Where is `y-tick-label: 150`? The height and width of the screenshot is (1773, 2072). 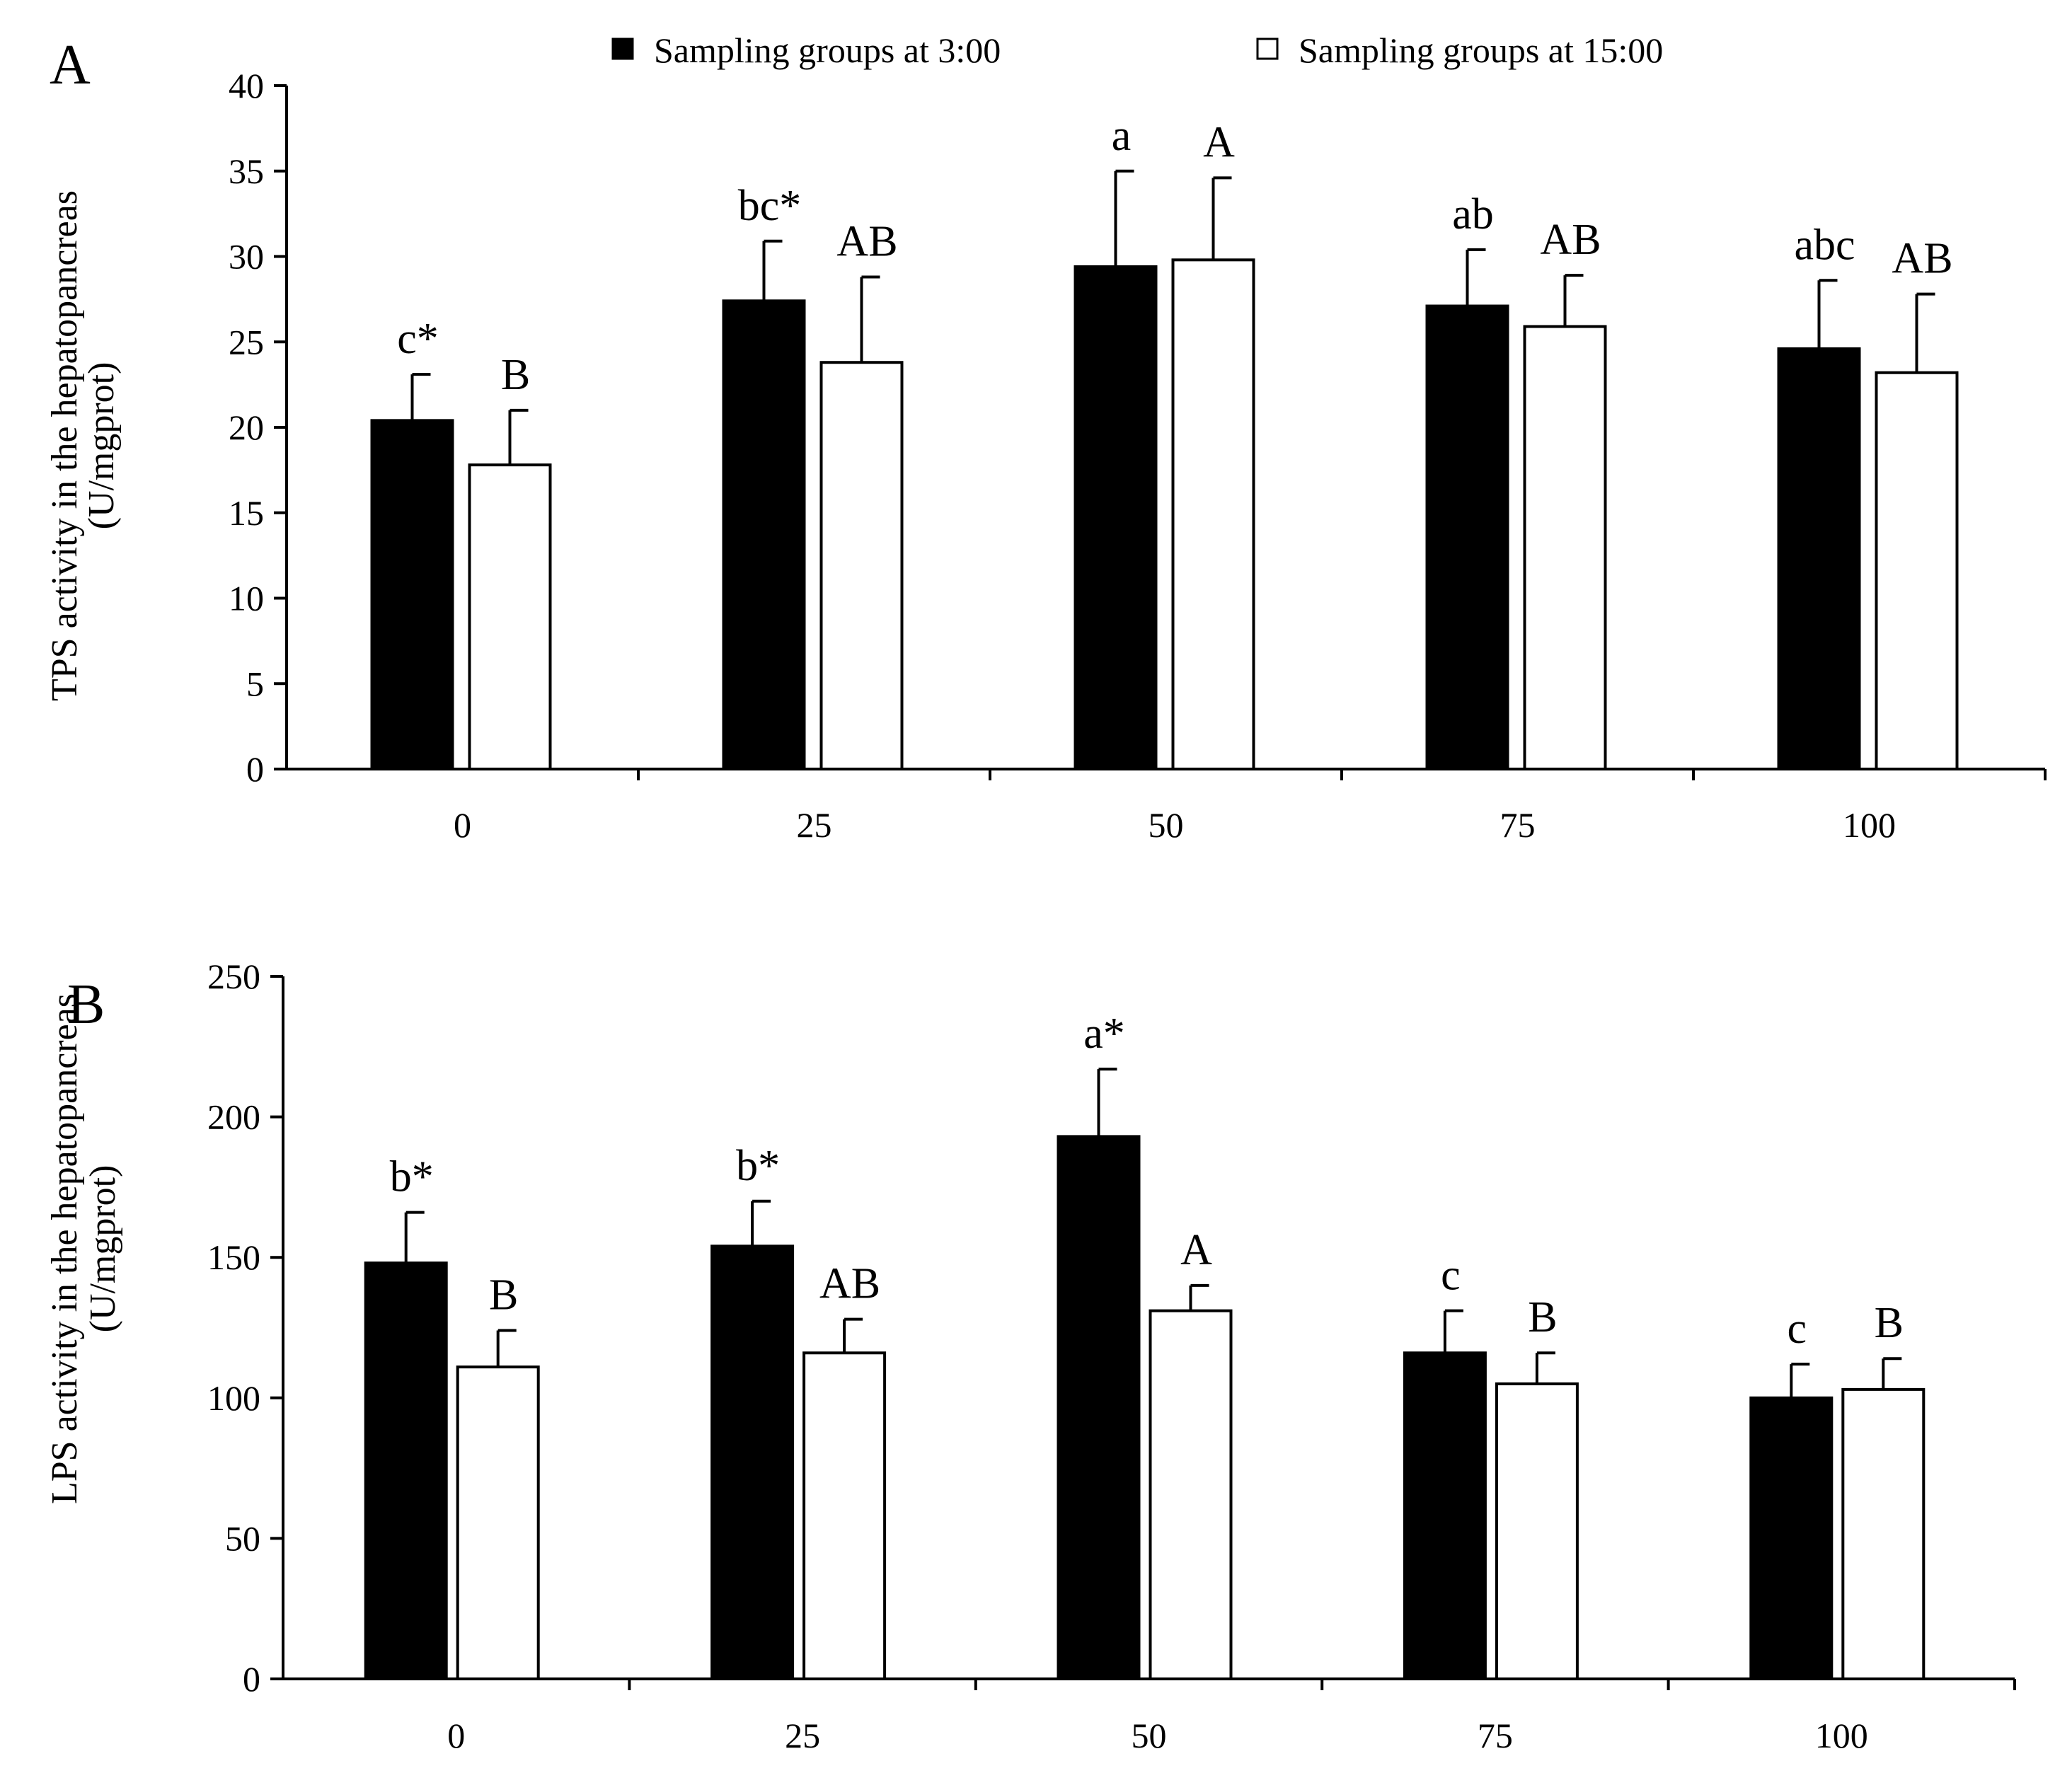
y-tick-label: 150 is located at coordinates (233, 1257).